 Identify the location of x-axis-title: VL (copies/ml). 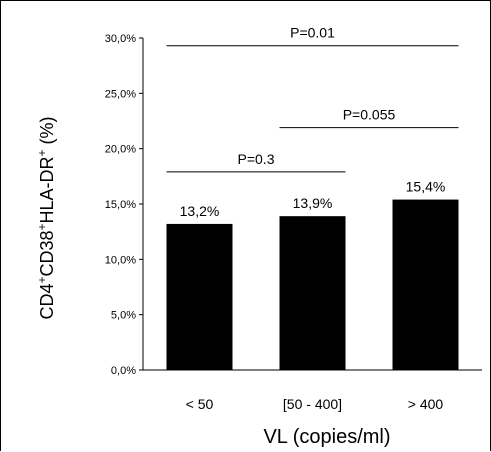
(326, 437).